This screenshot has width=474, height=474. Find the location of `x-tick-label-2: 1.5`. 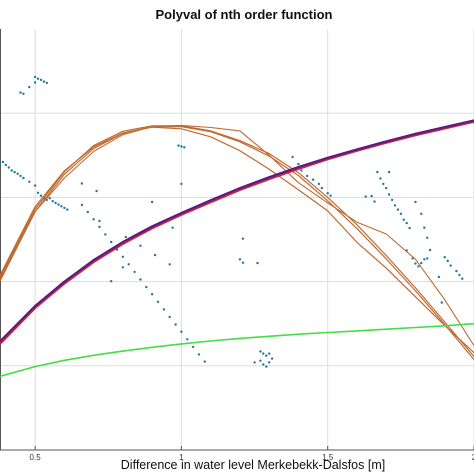

x-tick-label-2: 1.5 is located at coordinates (328, 457).